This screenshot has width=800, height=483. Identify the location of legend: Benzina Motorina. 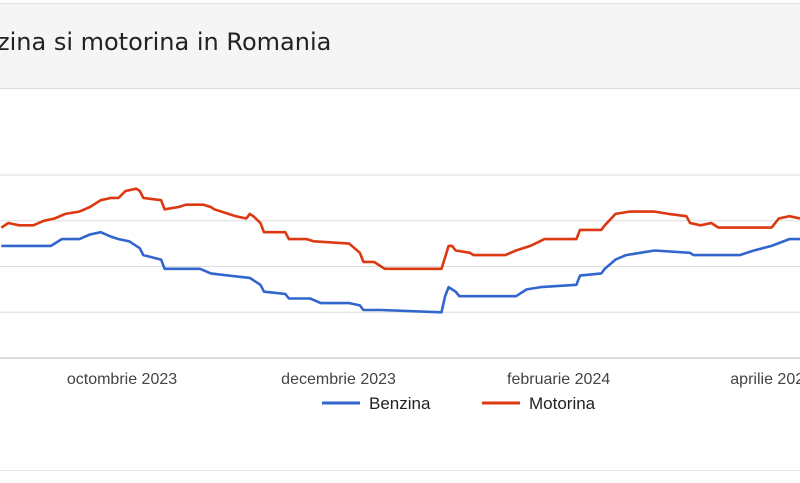
(459, 403).